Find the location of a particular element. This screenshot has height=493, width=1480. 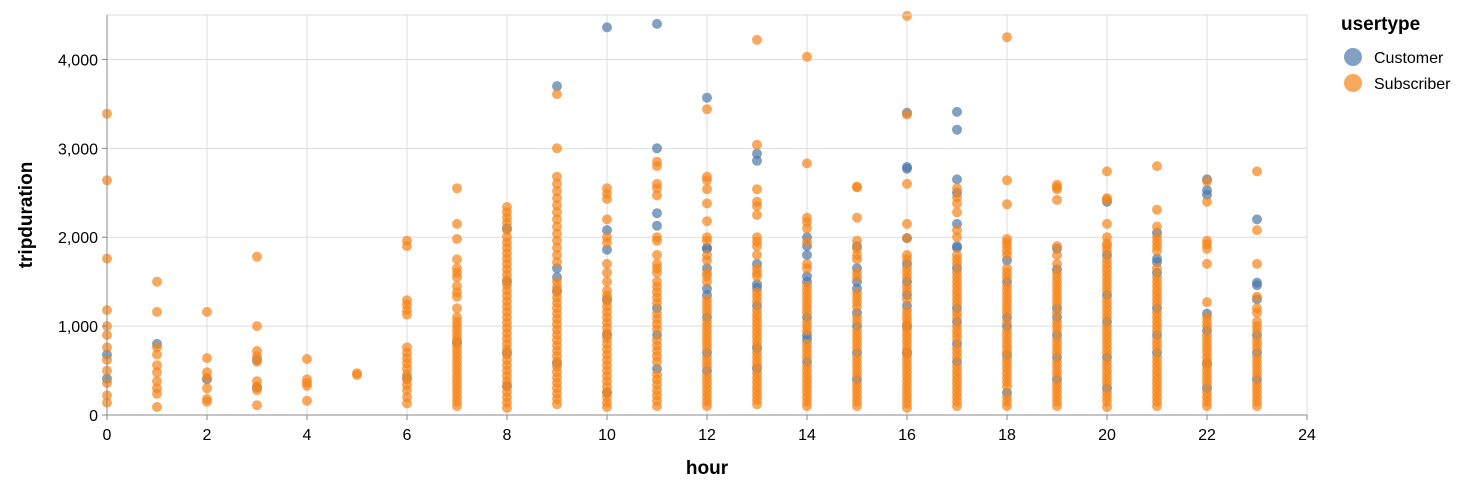

x-tick-label: 8 is located at coordinates (507, 435).